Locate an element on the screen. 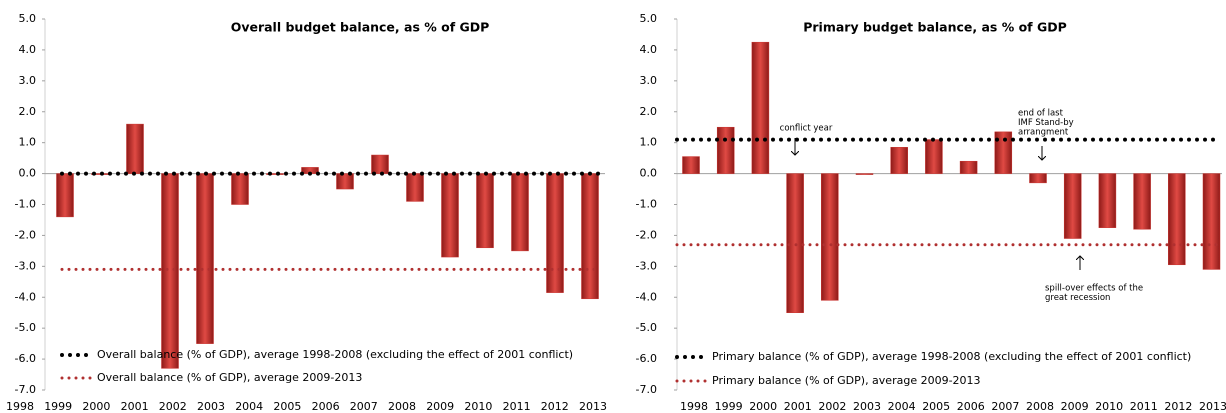 This screenshot has width=1226, height=413. annotation: IMF Stand-by is located at coordinates (1046, 123).